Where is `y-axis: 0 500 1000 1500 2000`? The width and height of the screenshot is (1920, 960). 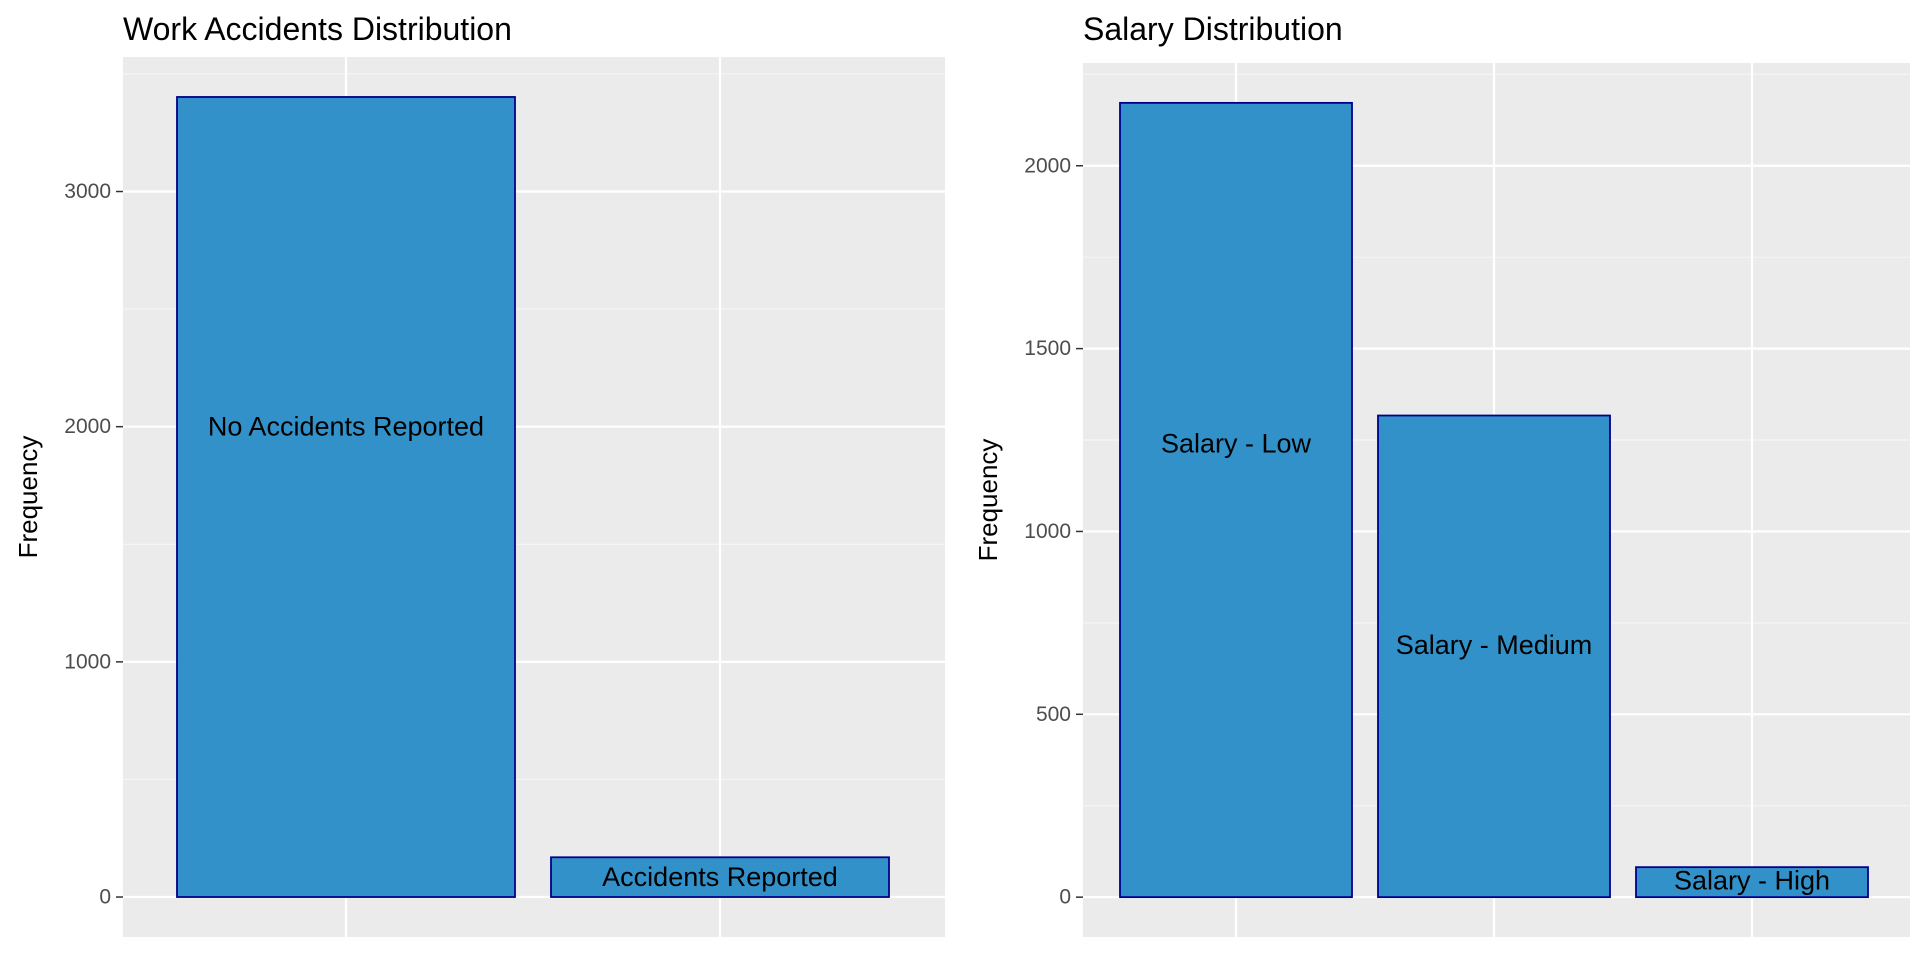
y-axis: 0 500 1000 1500 2000 is located at coordinates (1053, 531).